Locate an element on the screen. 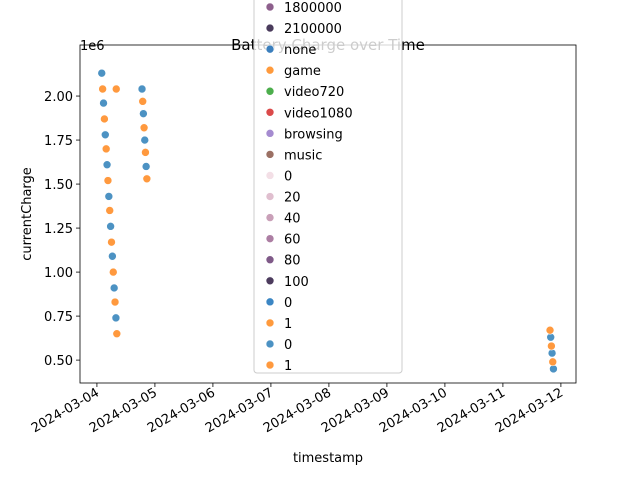 This screenshot has width=640, height=480. legend-label: 40 is located at coordinates (292, 219).